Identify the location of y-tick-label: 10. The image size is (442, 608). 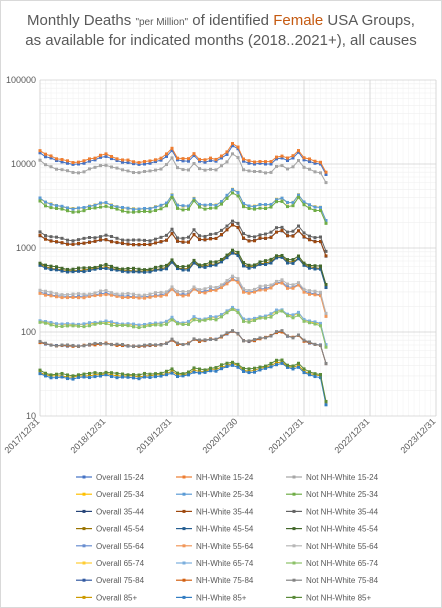
(31, 416).